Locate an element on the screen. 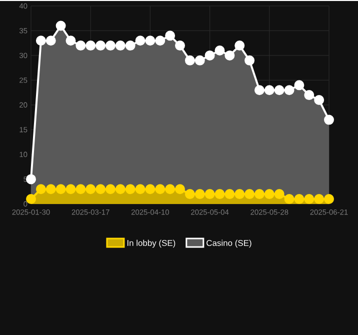 This screenshot has height=335, width=358. legend-label: In lobby (SE) is located at coordinates (151, 244).